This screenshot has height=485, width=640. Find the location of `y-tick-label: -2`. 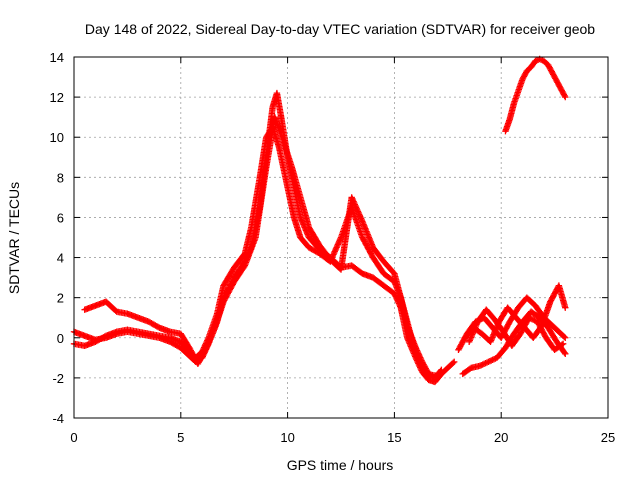

y-tick-label: -2 is located at coordinates (58, 378).